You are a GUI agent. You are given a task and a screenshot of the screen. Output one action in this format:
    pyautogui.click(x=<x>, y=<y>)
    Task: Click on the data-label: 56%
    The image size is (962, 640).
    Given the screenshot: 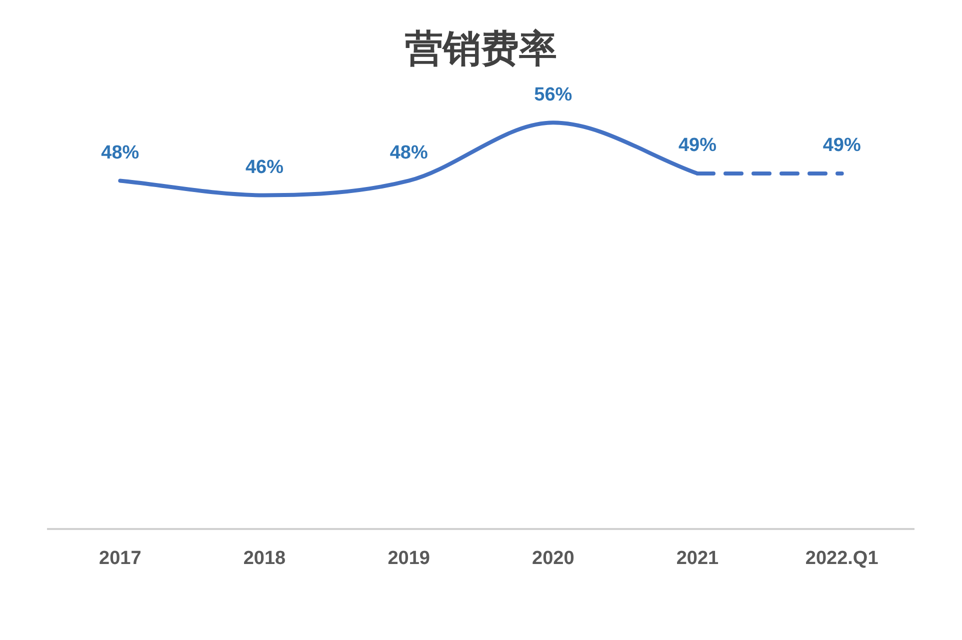 What is the action you would take?
    pyautogui.click(x=553, y=95)
    